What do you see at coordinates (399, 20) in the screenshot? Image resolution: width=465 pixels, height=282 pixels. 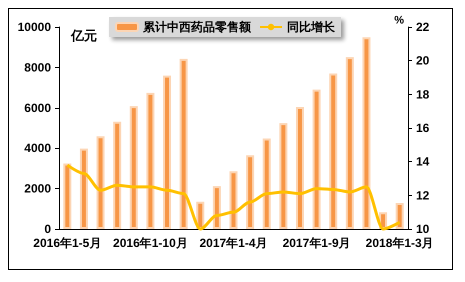 I see `y2-axis-title: %` at bounding box center [399, 20].